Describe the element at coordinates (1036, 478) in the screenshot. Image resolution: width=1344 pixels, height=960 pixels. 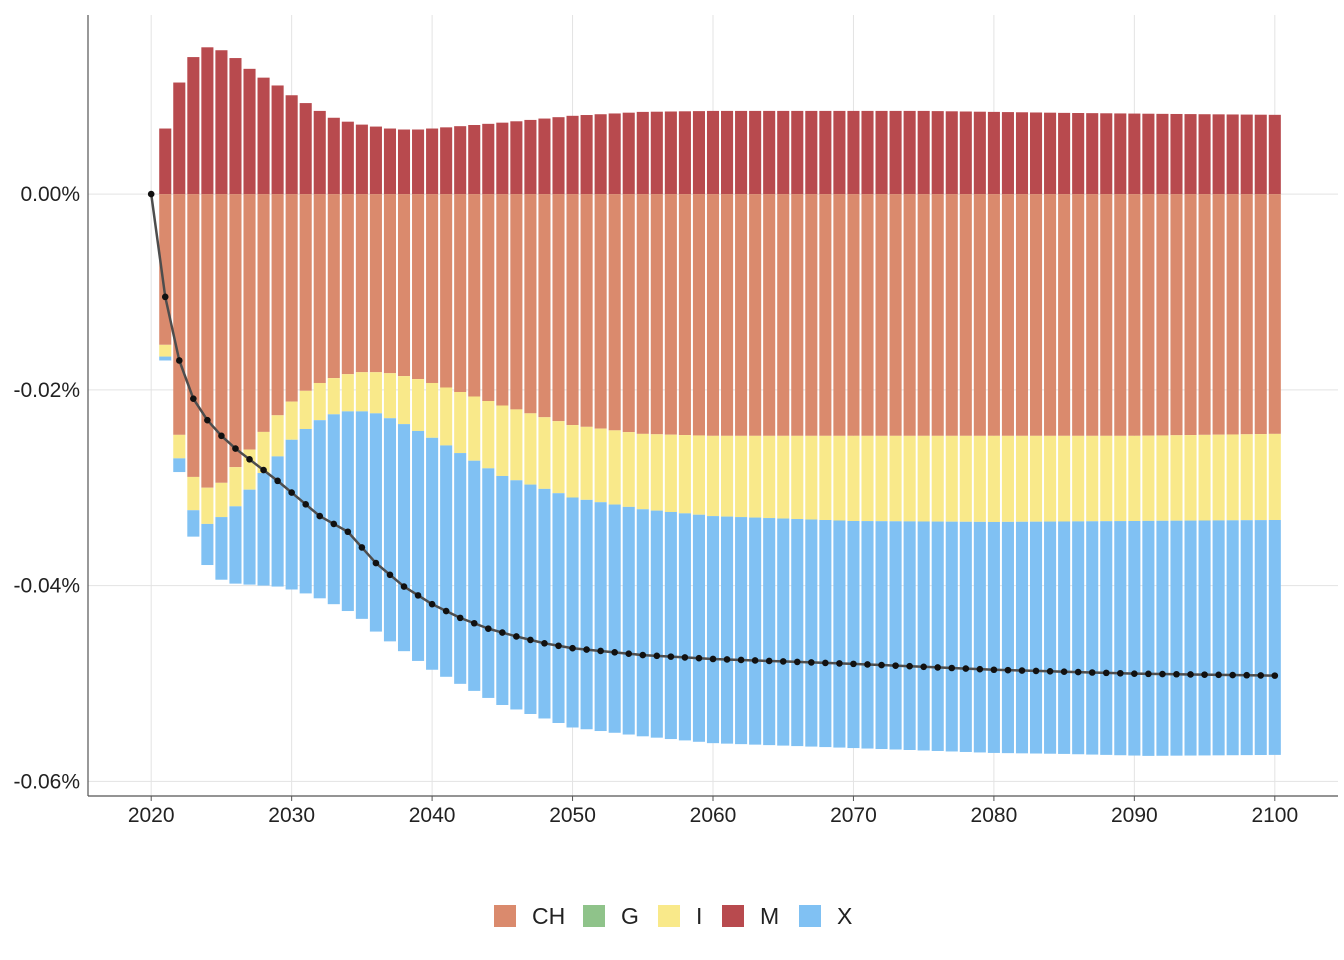
I see `bar-I-2083` at that location.